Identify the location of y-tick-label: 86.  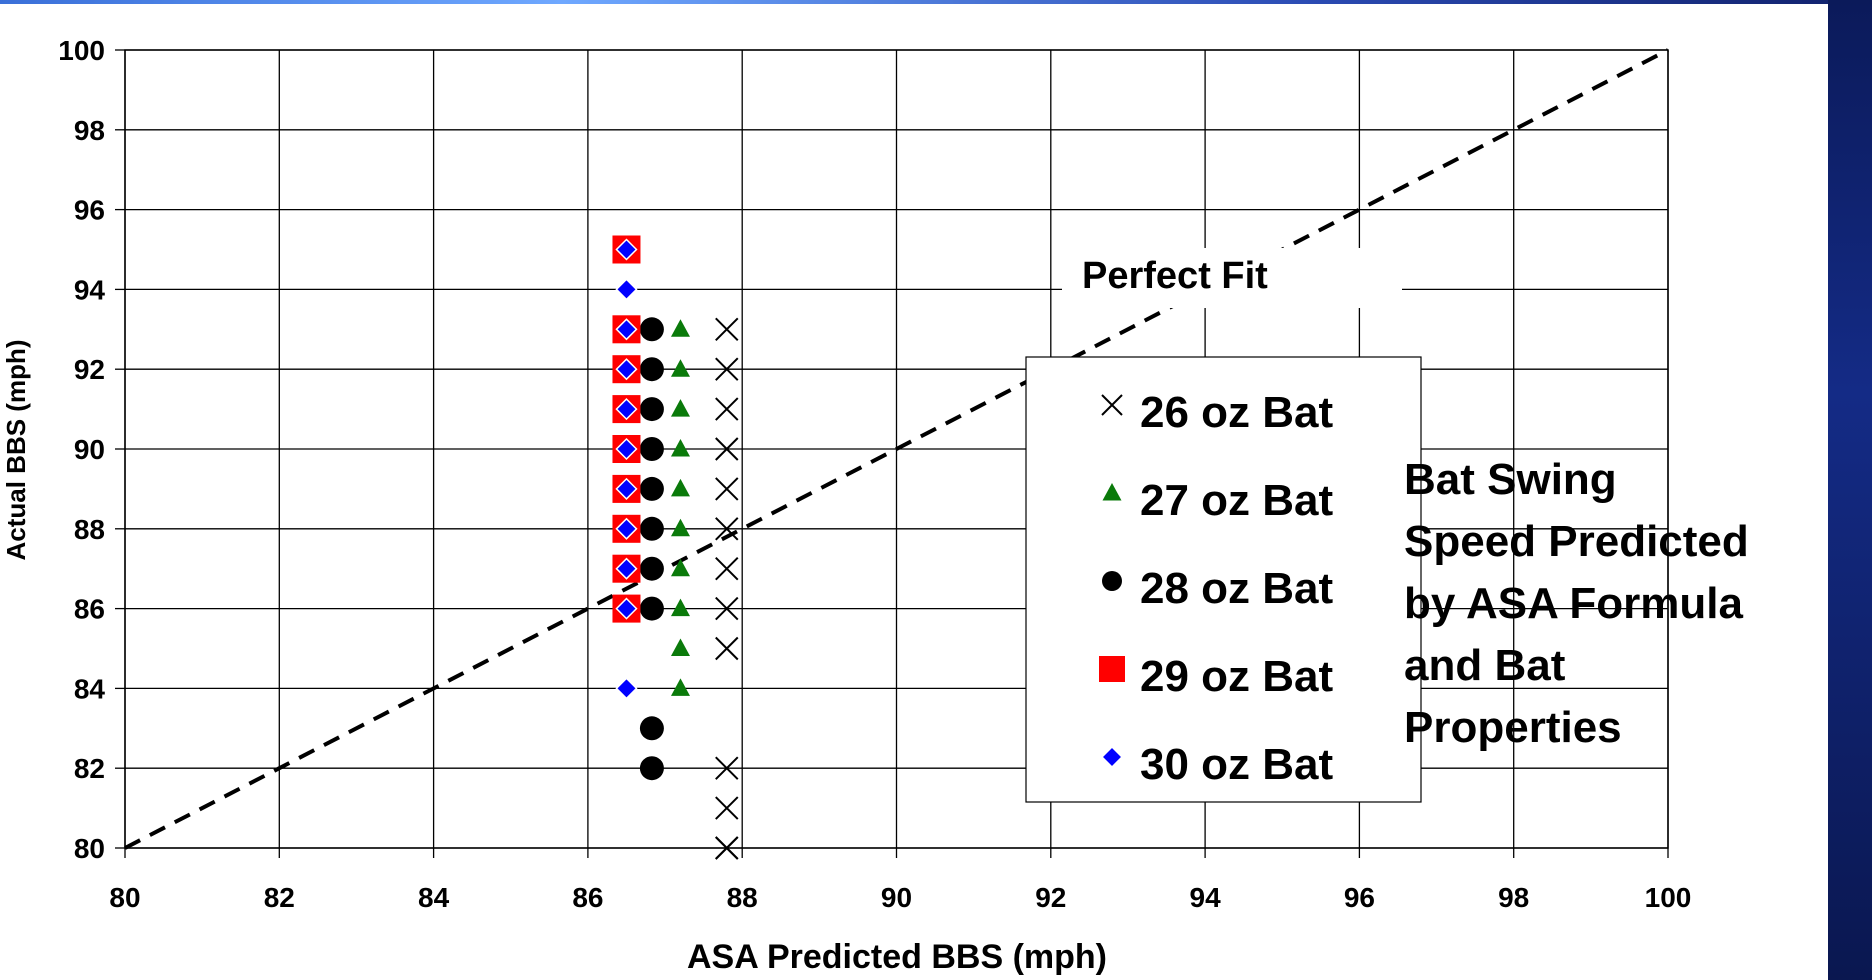
(89, 609).